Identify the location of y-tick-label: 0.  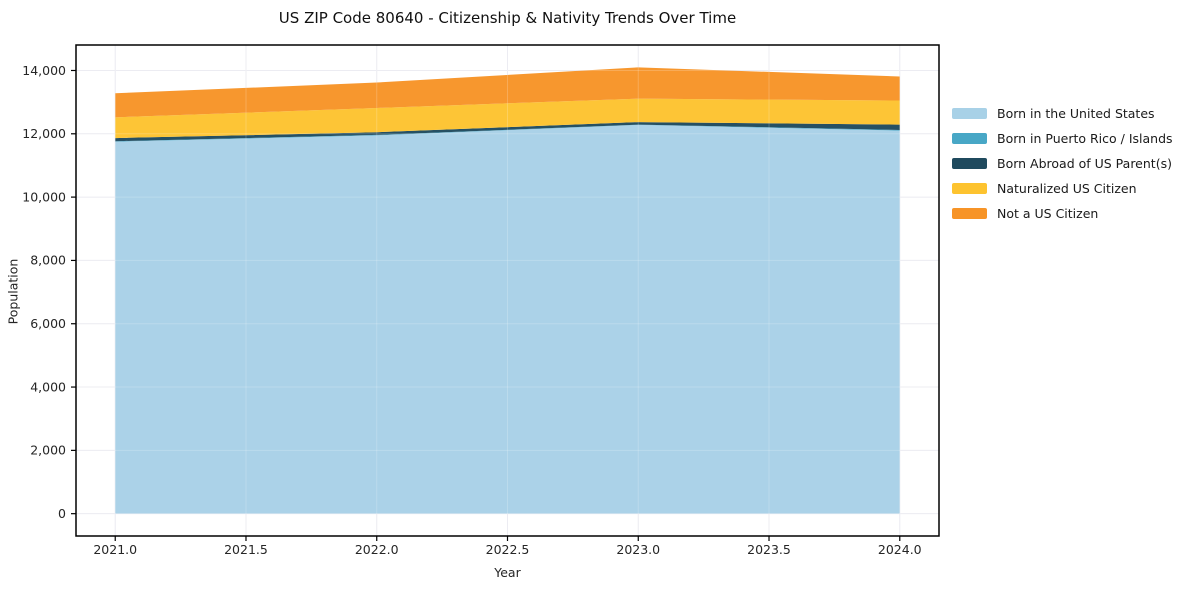
(62, 513).